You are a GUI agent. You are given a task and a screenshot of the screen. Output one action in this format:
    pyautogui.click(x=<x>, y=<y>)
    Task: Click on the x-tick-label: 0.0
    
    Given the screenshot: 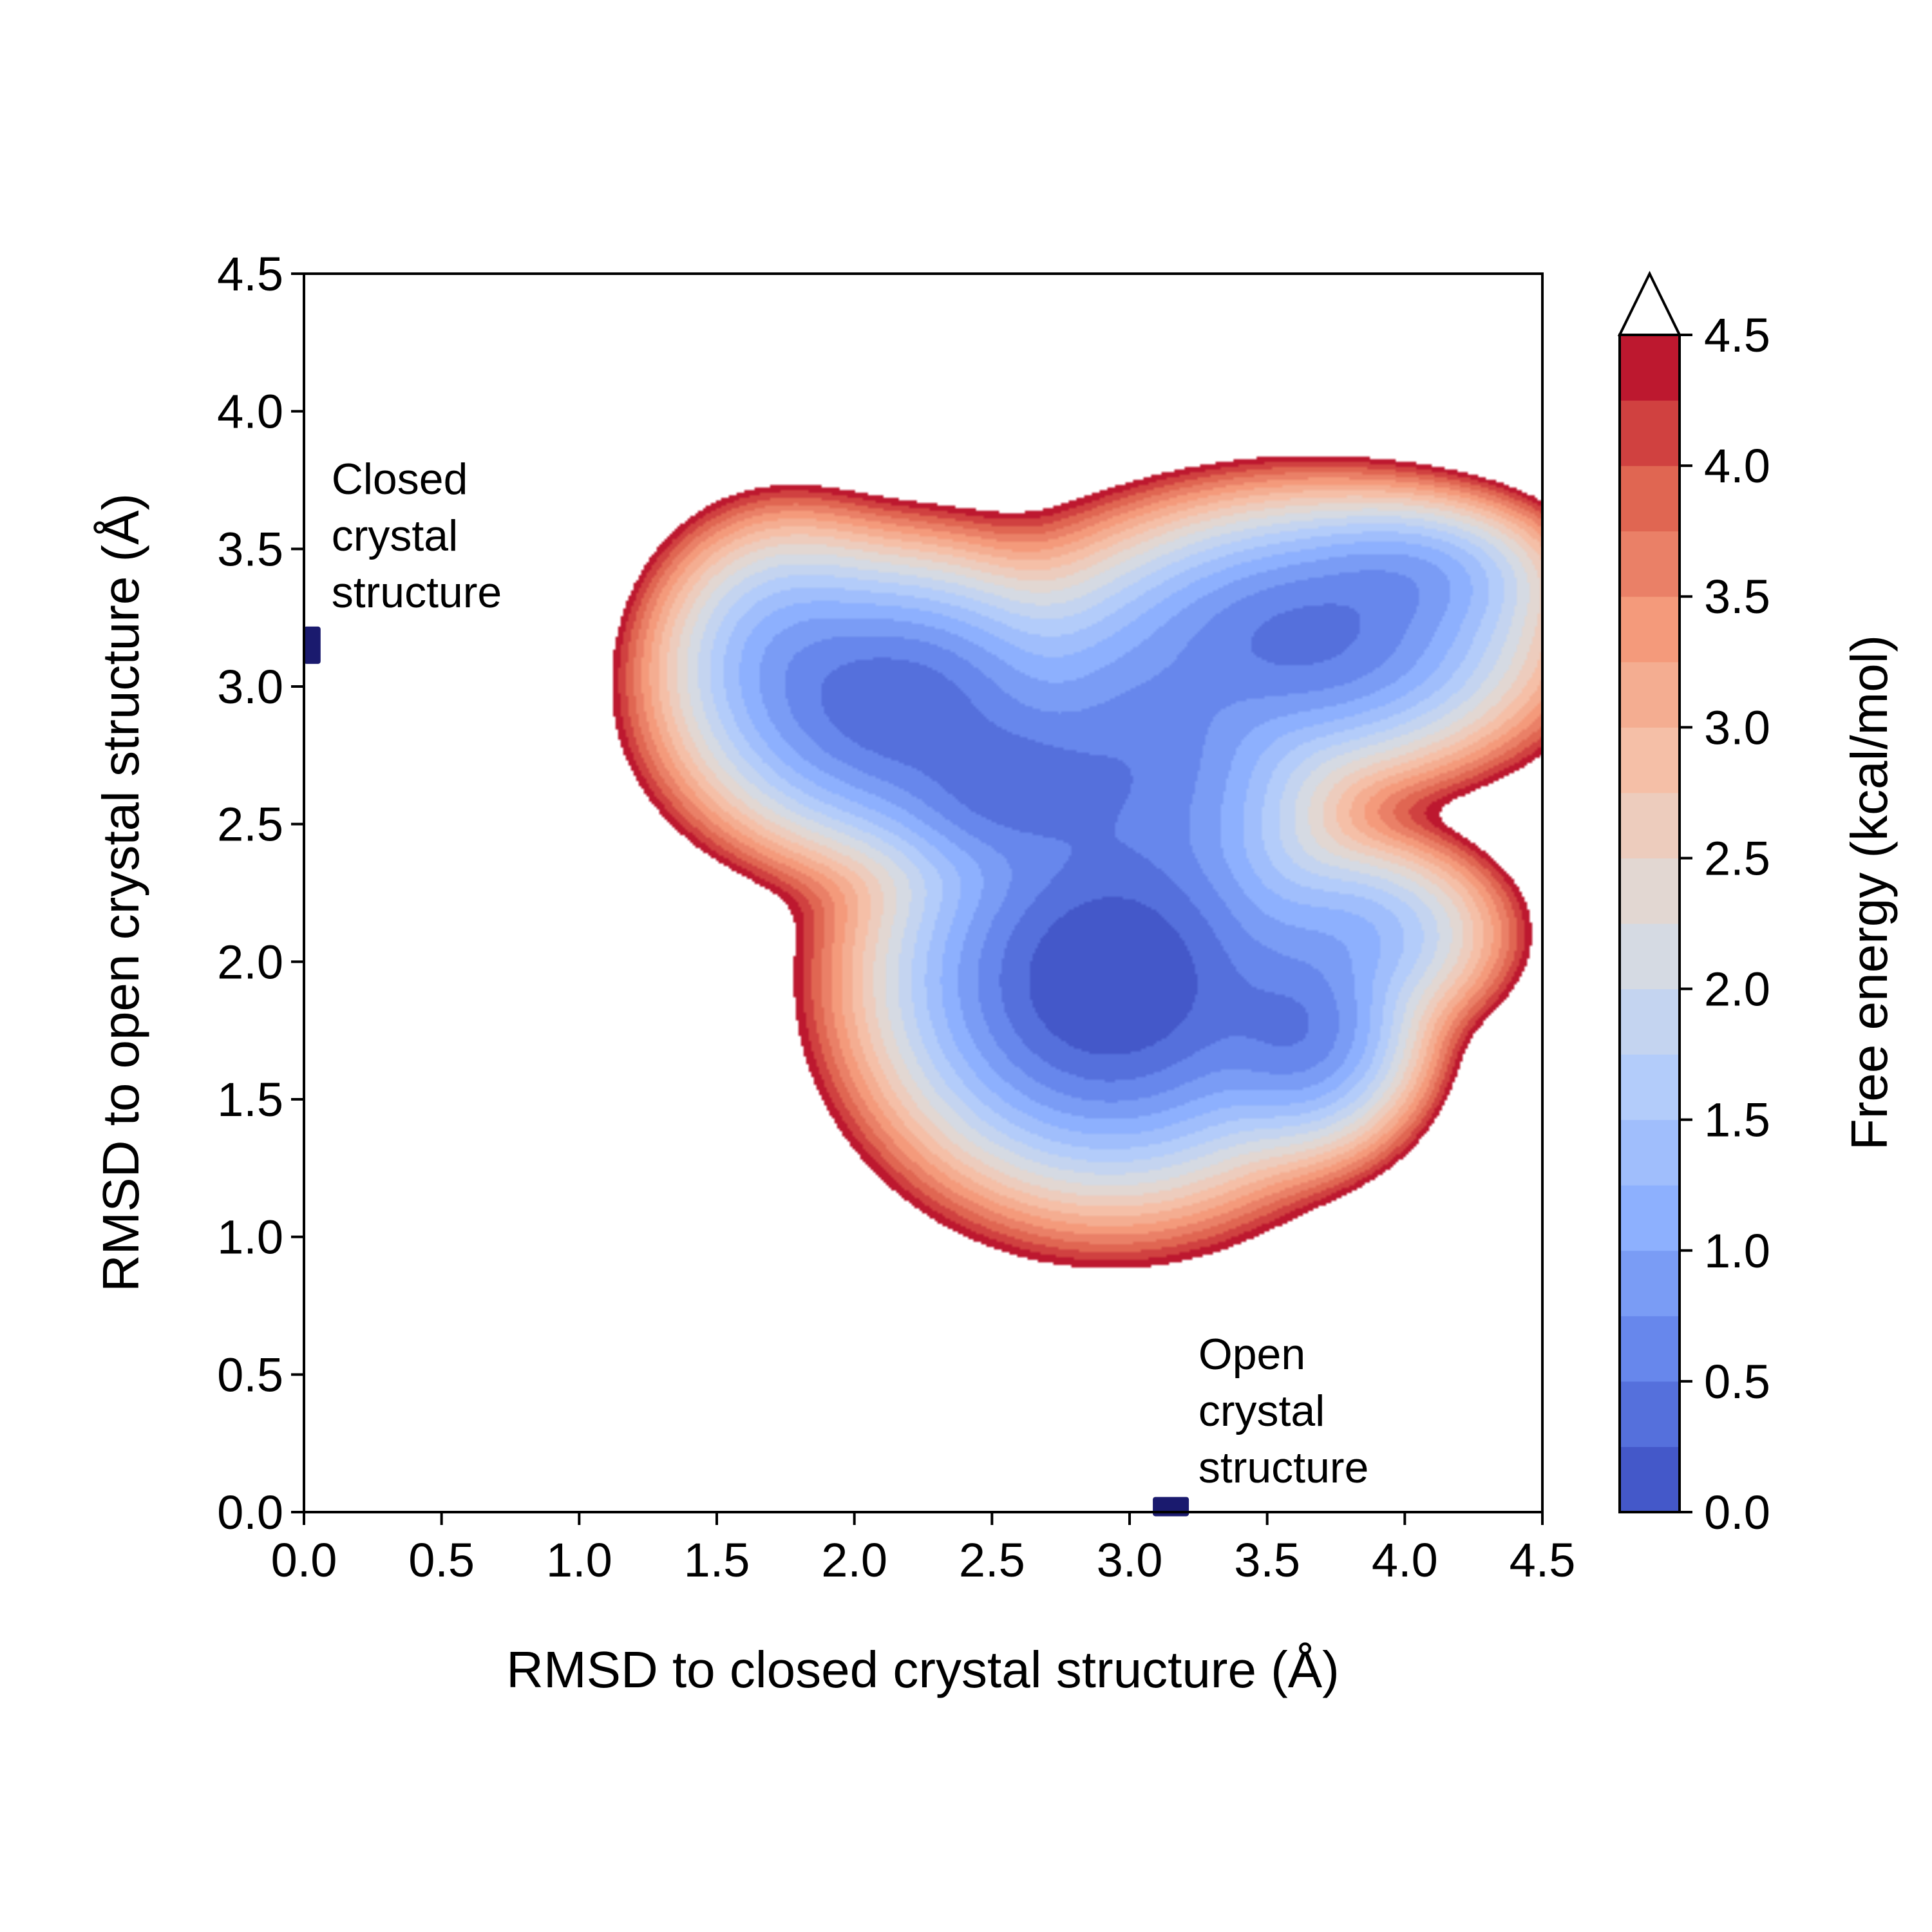 What is the action you would take?
    pyautogui.click(x=304, y=1560)
    